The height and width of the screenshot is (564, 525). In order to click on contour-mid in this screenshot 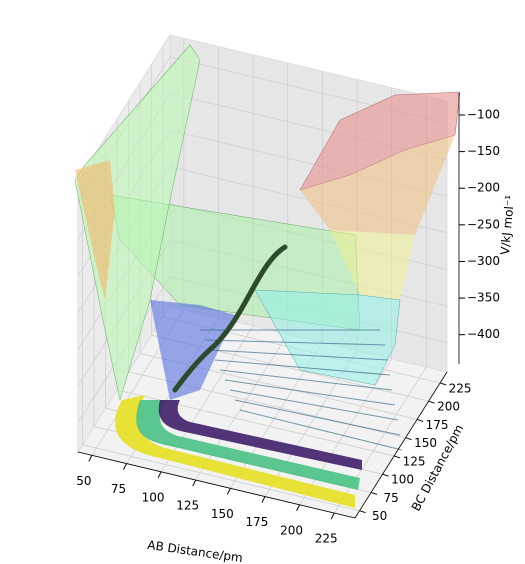, I will do `click(248, 445)`.